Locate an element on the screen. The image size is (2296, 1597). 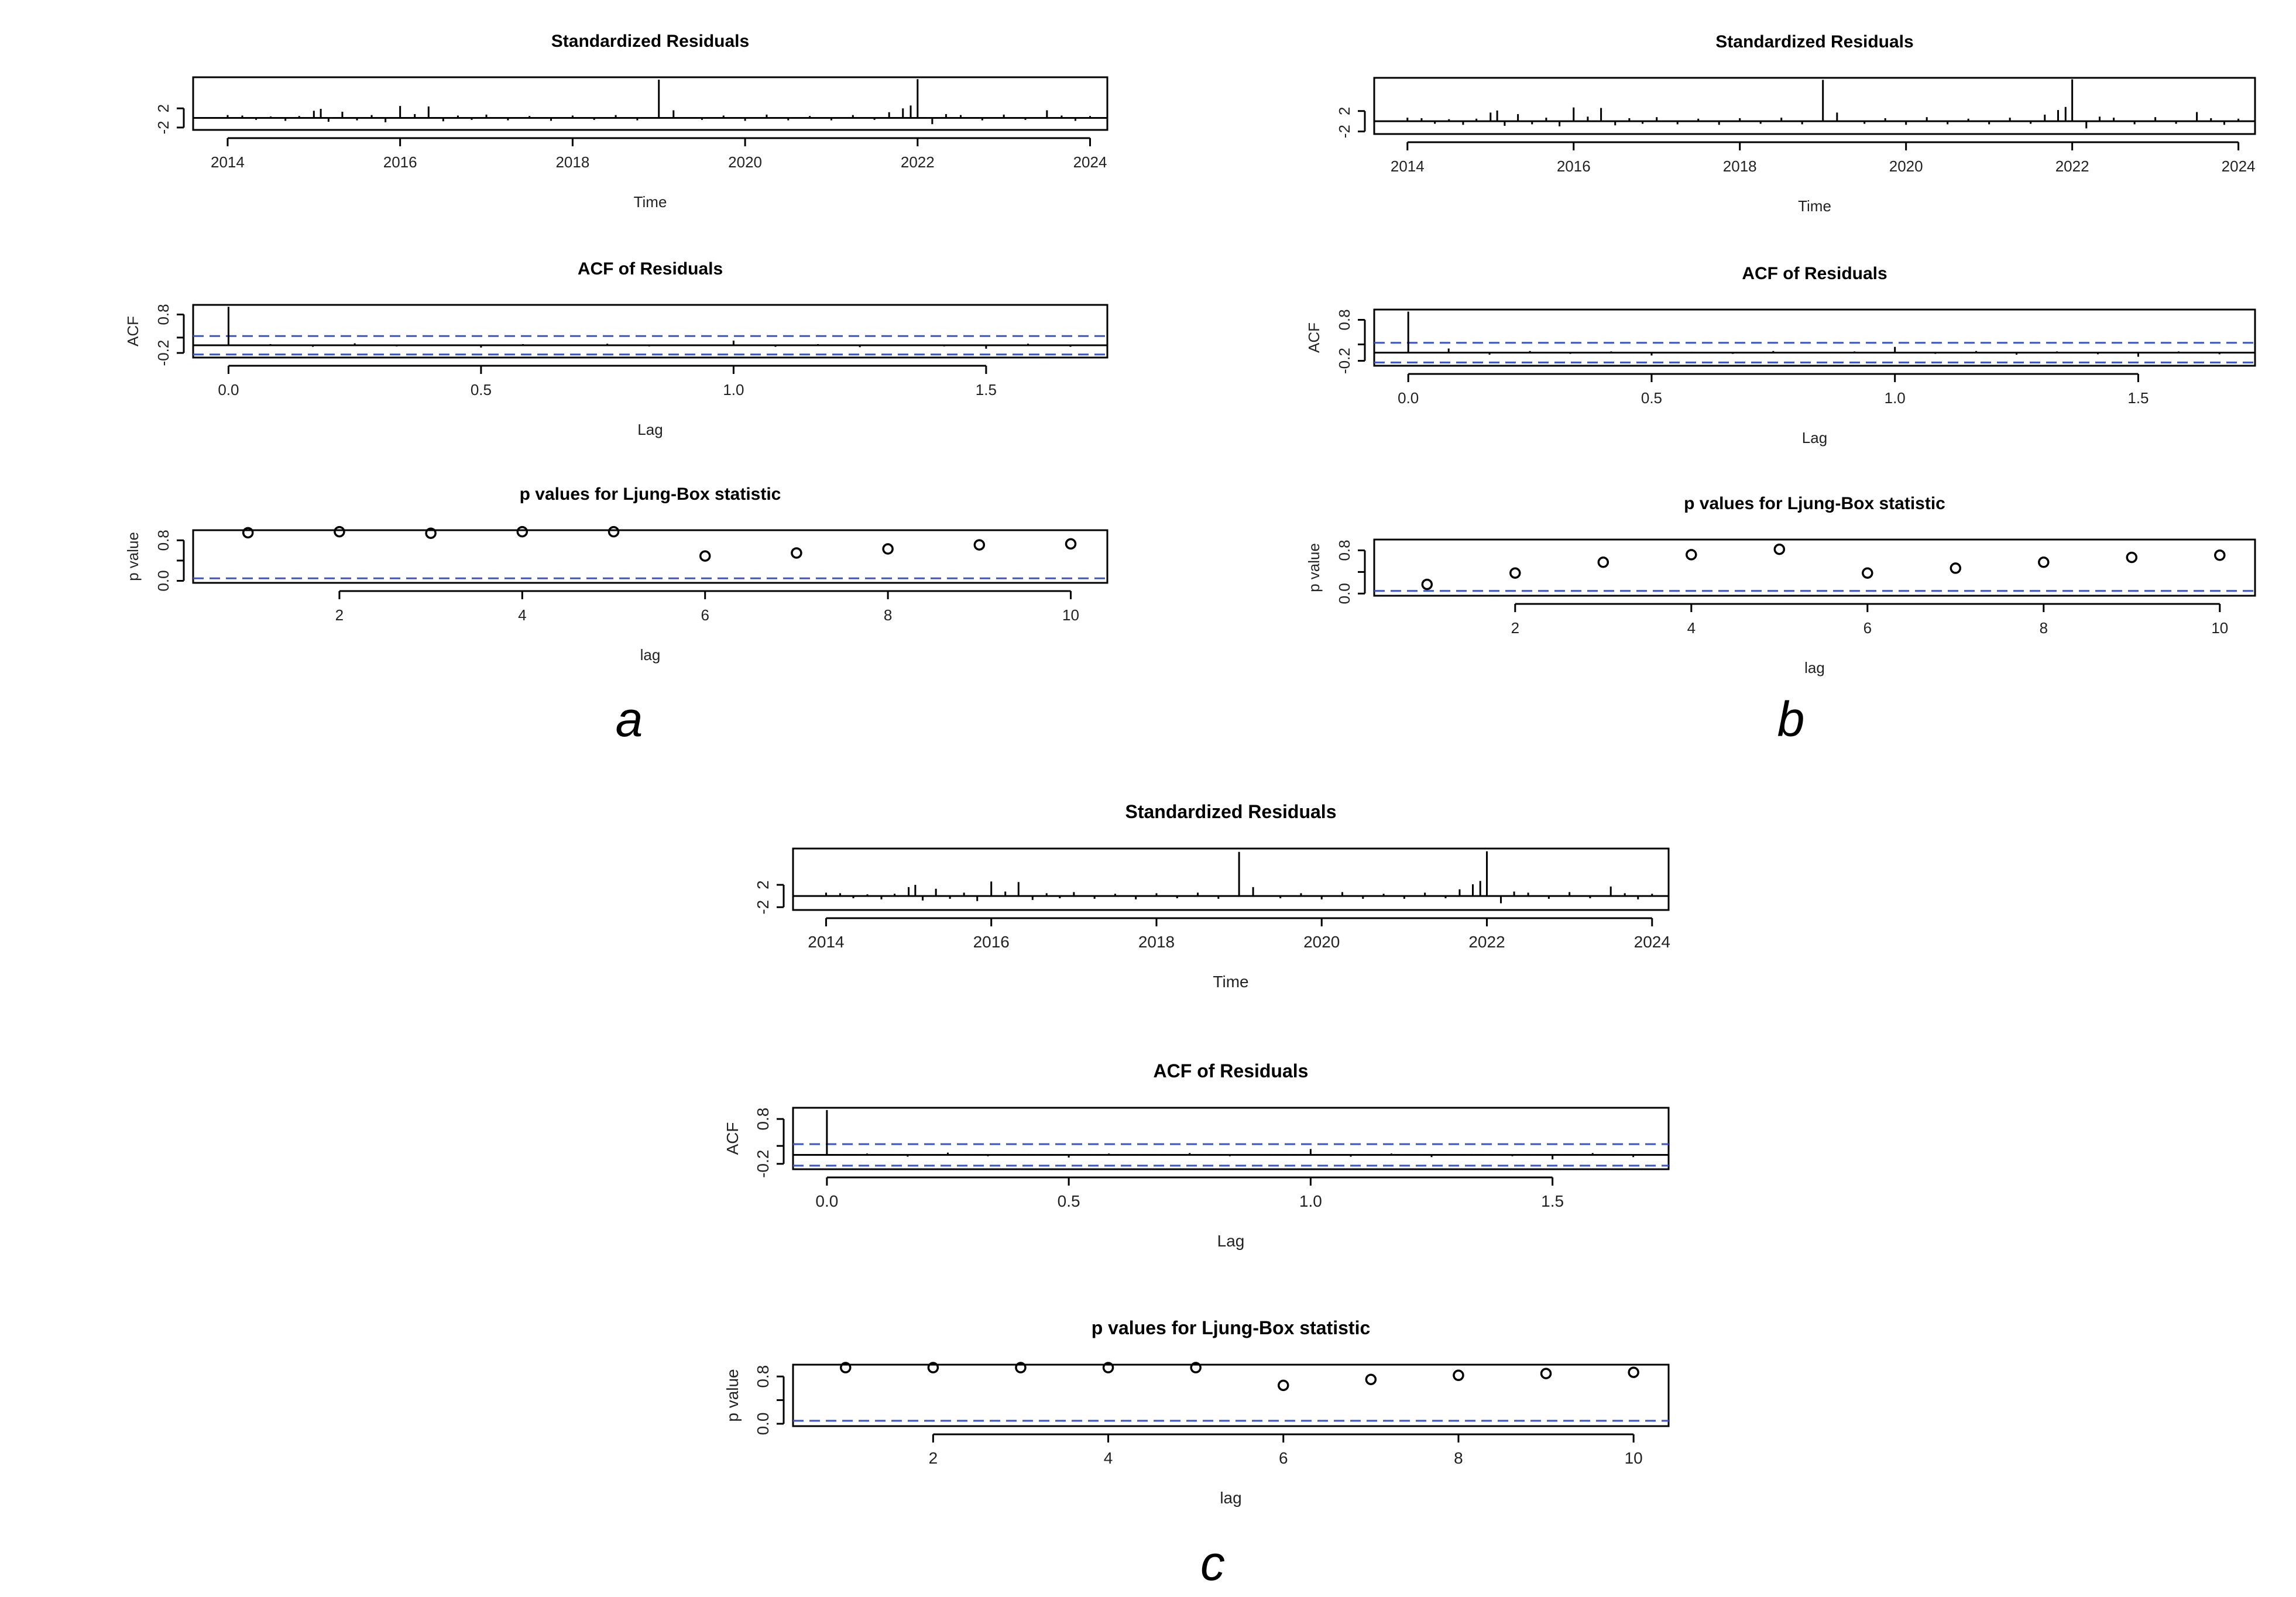
panel-letter: c is located at coordinates (1212, 1563).